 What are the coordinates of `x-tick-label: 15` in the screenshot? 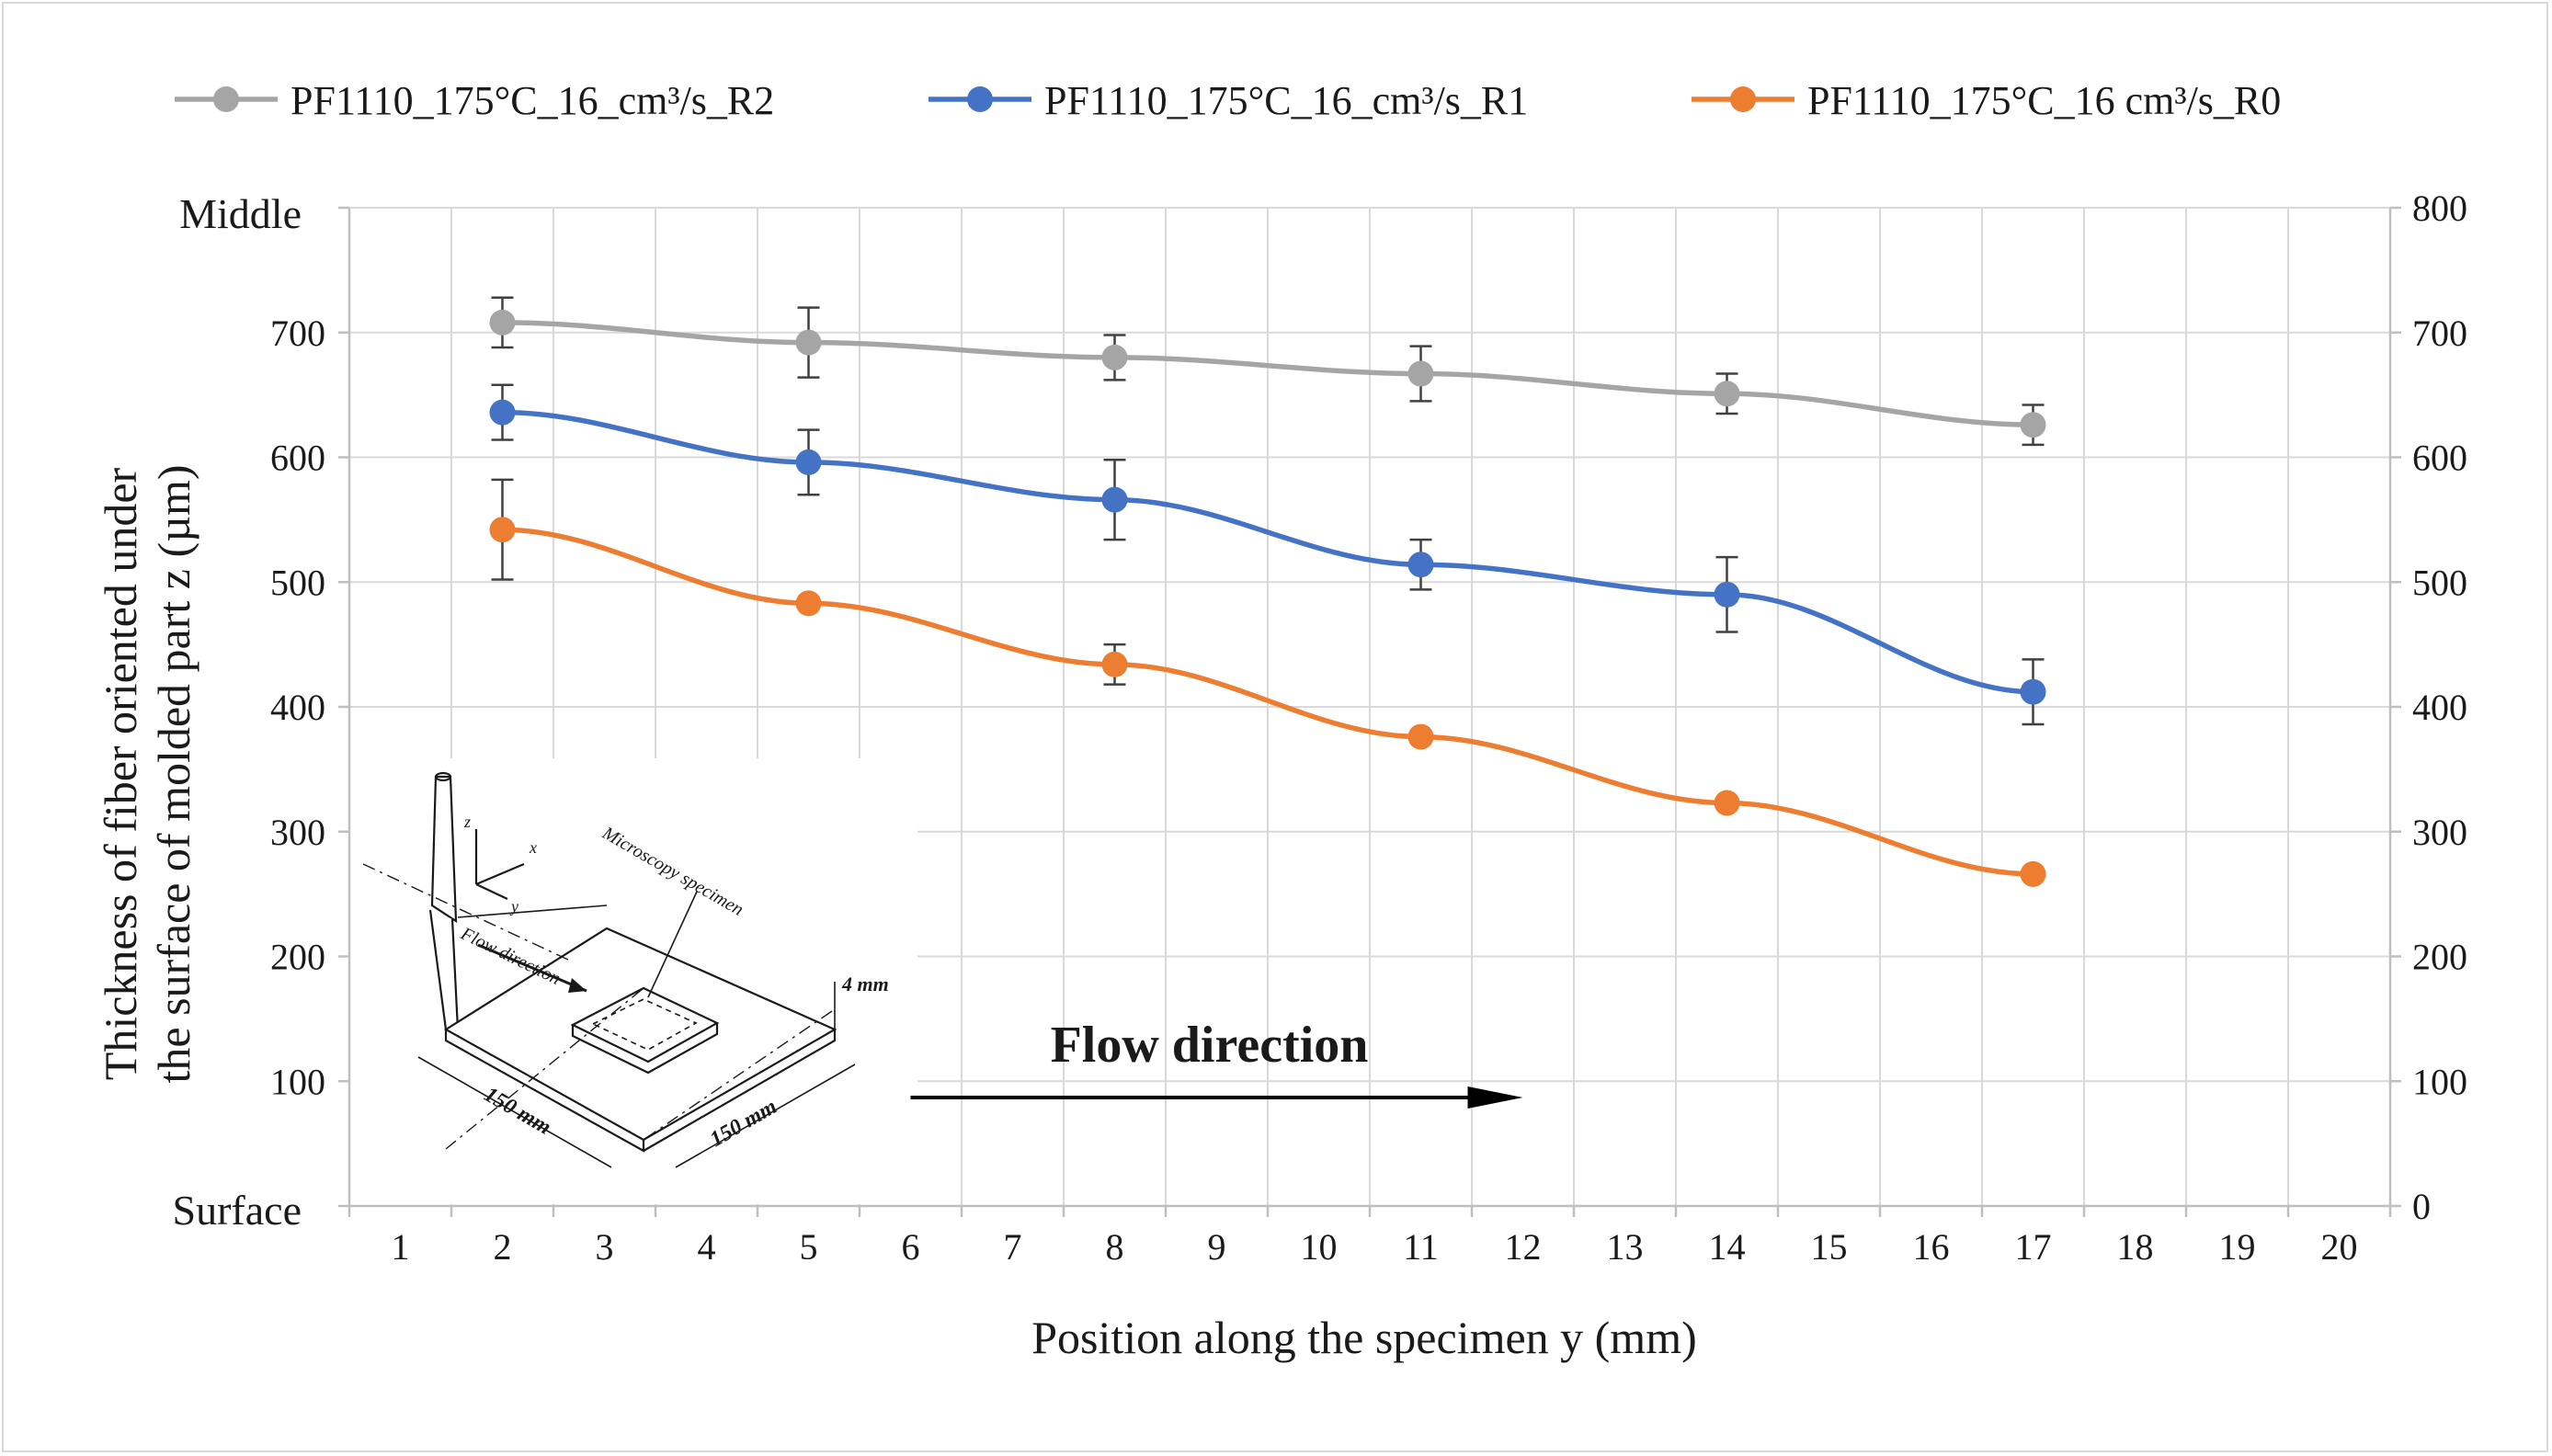 It's located at (1829, 1247).